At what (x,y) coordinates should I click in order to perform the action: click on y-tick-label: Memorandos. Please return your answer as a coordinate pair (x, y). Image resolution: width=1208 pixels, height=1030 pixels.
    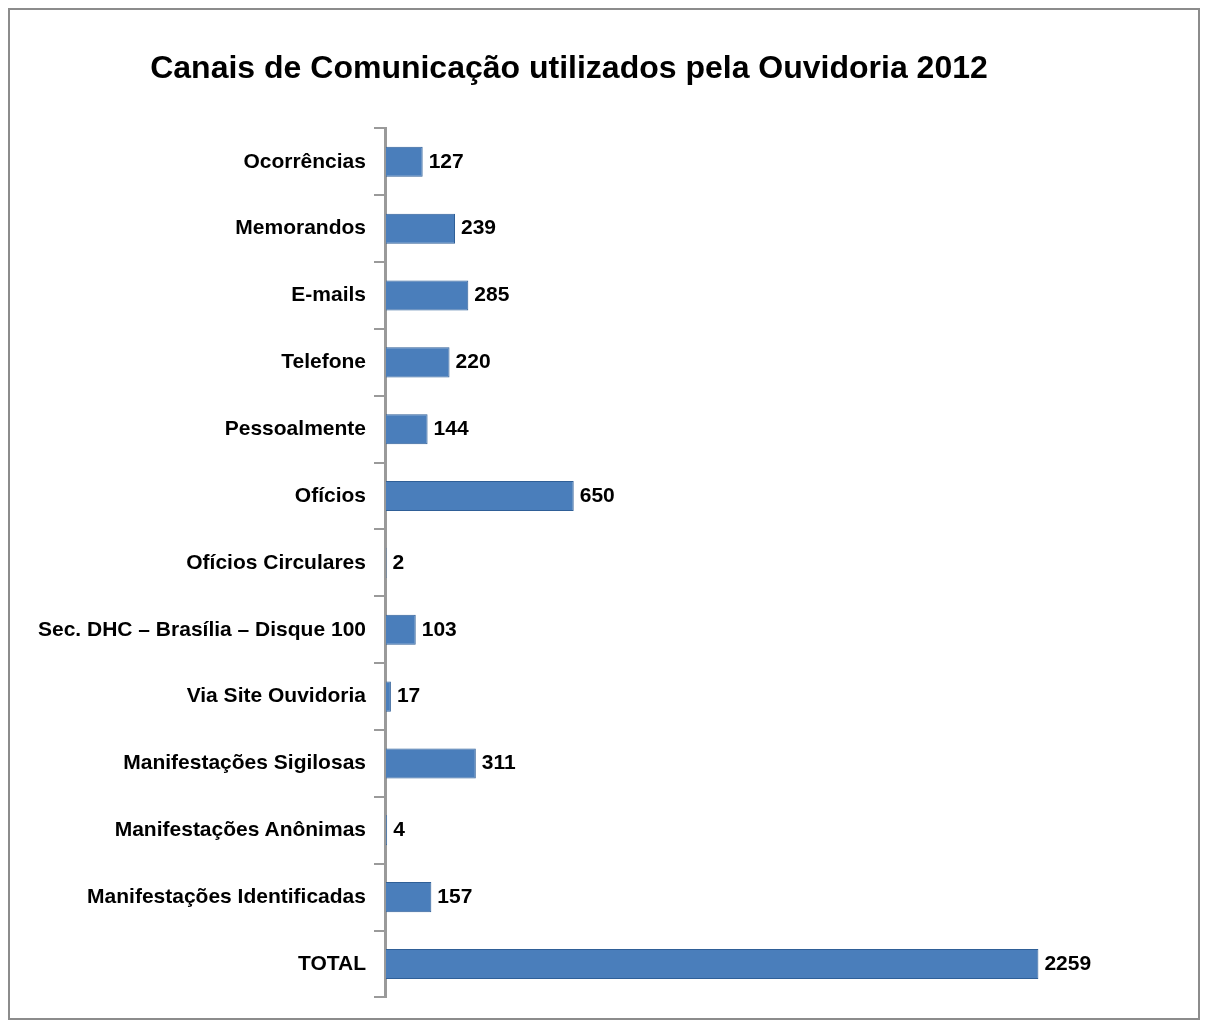
    Looking at the image, I should click on (300, 227).